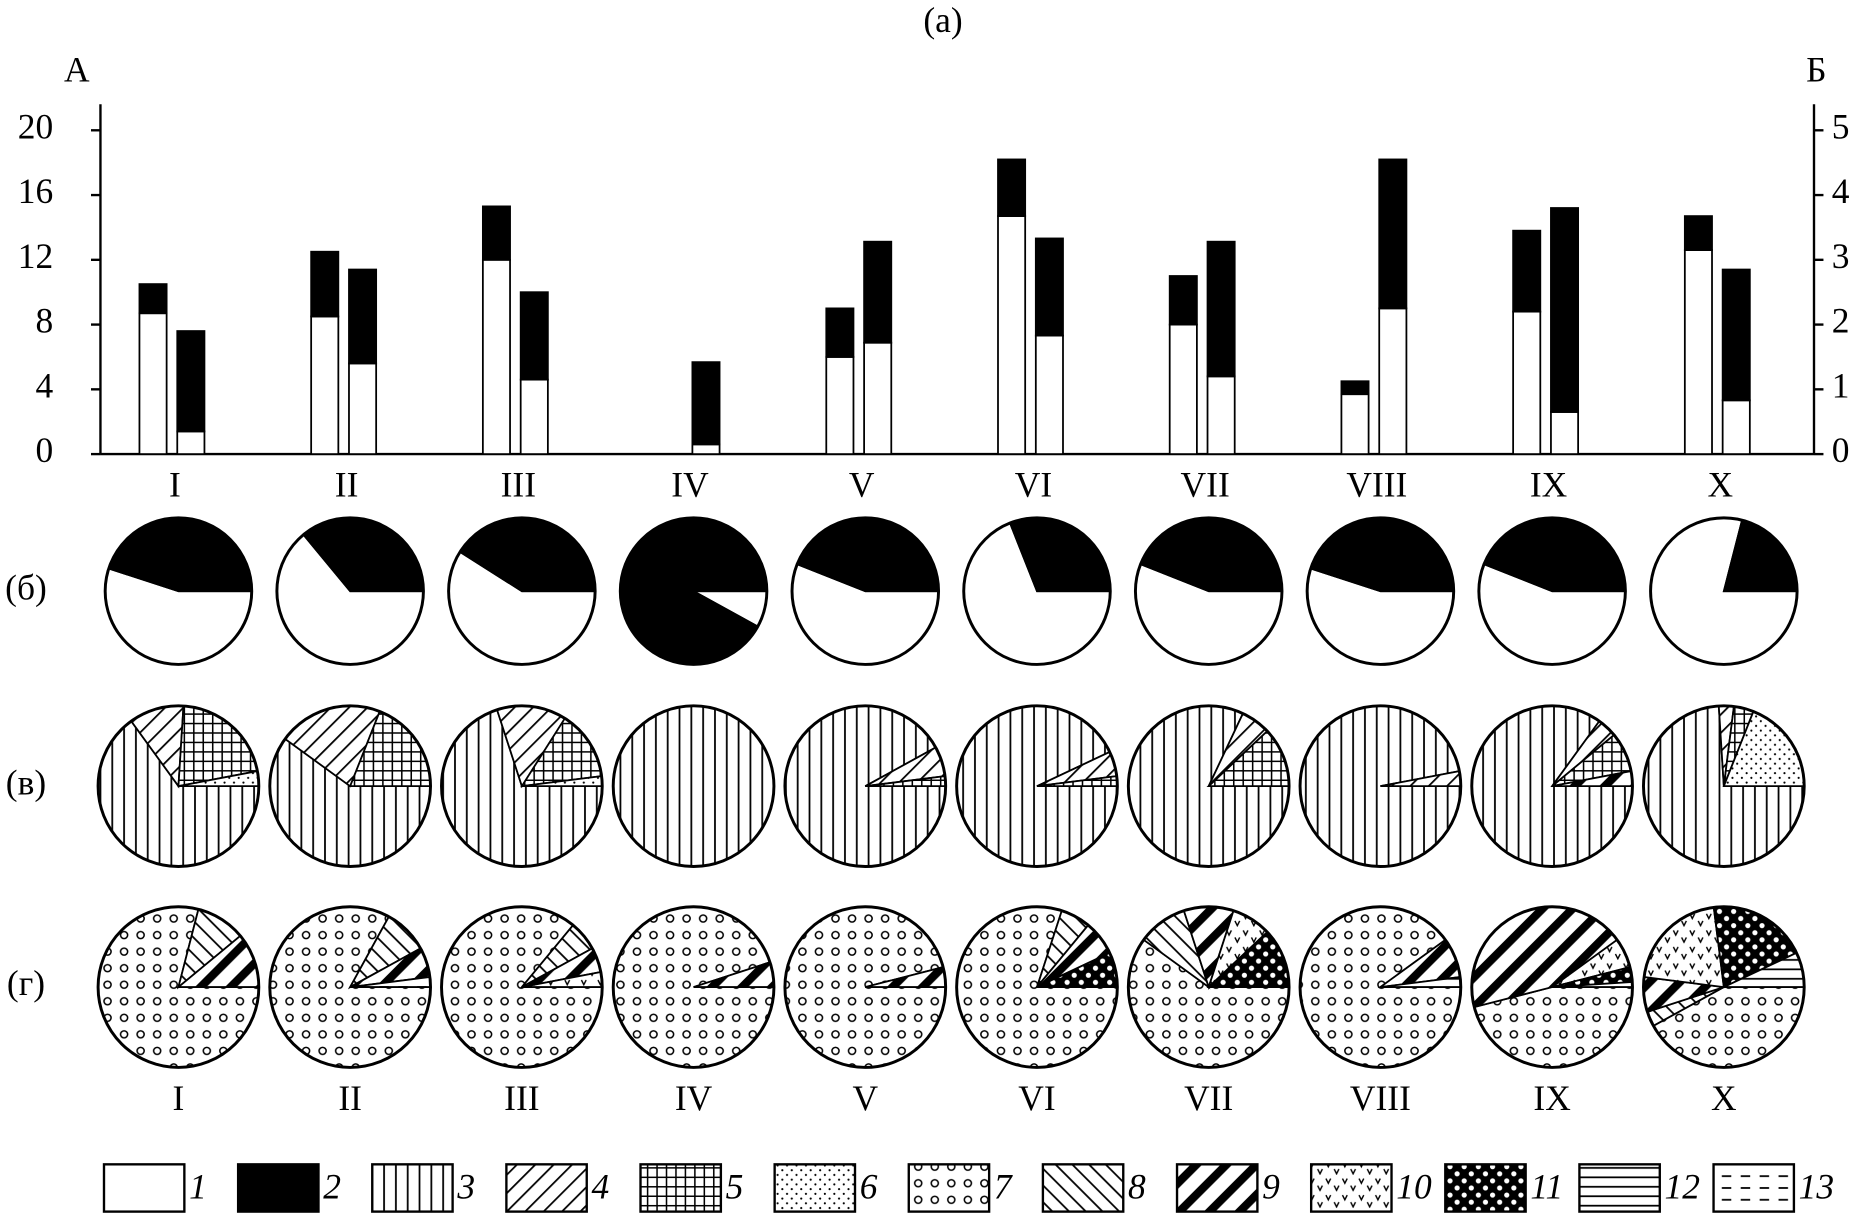  Describe the element at coordinates (1376, 485) in the screenshot. I see `x-tick-label: VIII` at that location.